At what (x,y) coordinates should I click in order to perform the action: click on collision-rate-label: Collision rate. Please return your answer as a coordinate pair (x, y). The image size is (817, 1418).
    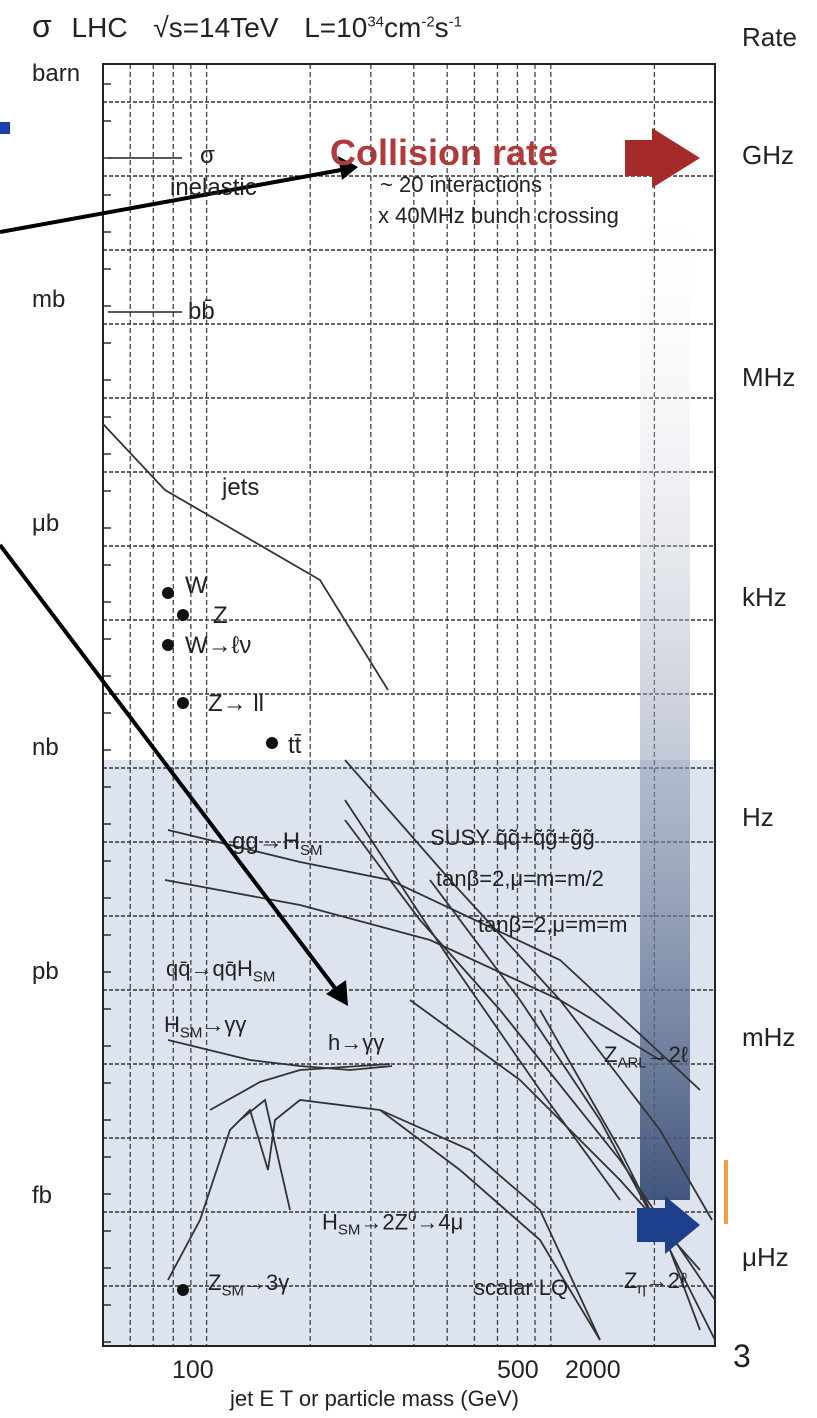
    Looking at the image, I should click on (444, 152).